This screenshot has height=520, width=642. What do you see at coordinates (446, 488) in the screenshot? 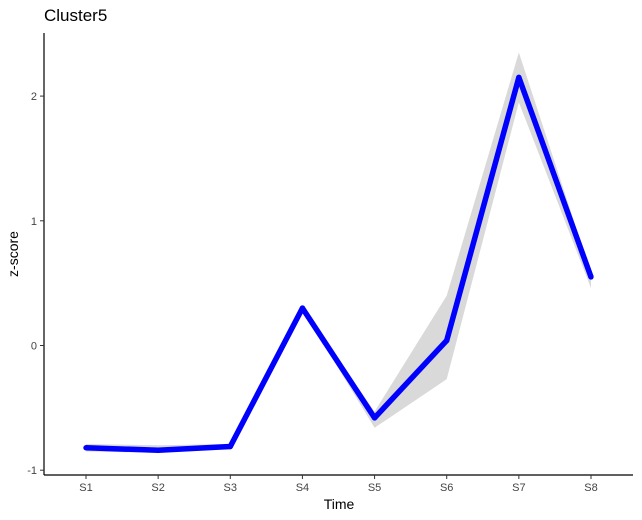
I see `x-tick-label: S6` at bounding box center [446, 488].